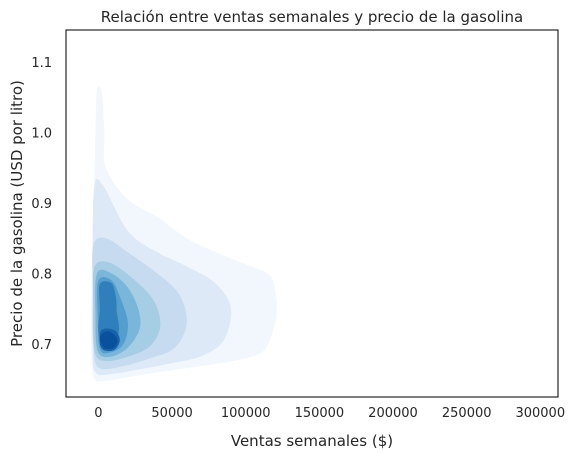 This screenshot has height=459, width=576. Describe the element at coordinates (41, 133) in the screenshot. I see `y-tick-label: 1.0` at that location.